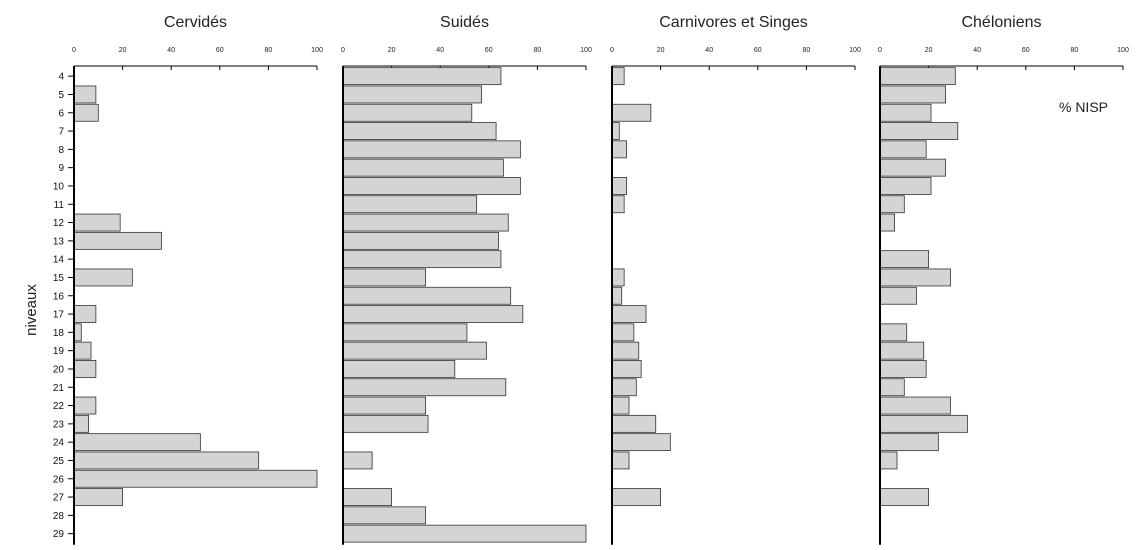  Describe the element at coordinates (733, 22) in the screenshot. I see `panel-title: Carnivores et Singes` at that location.